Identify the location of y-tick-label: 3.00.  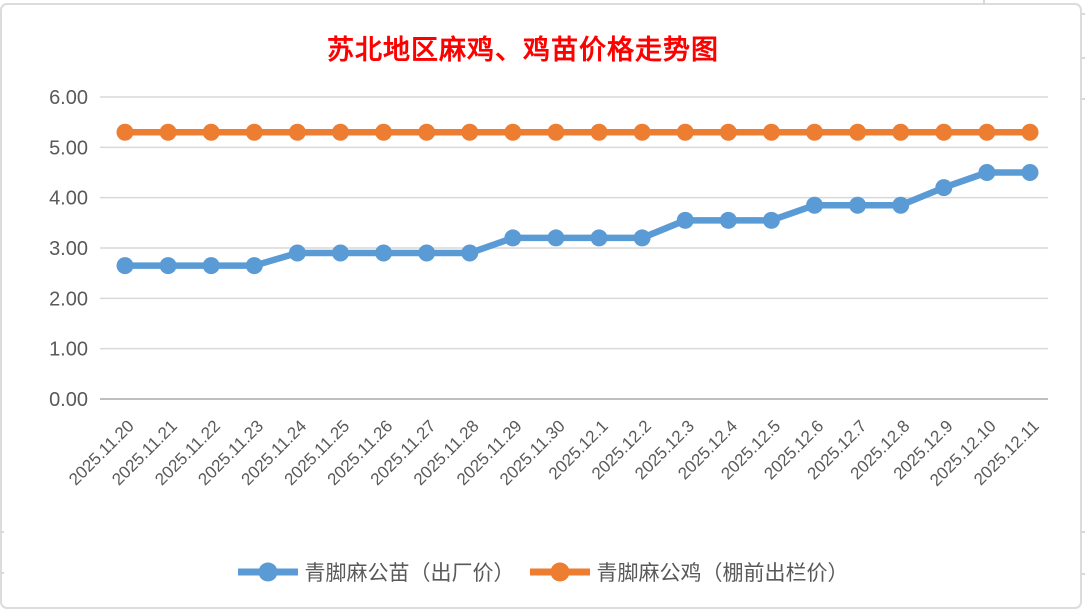
(68, 249).